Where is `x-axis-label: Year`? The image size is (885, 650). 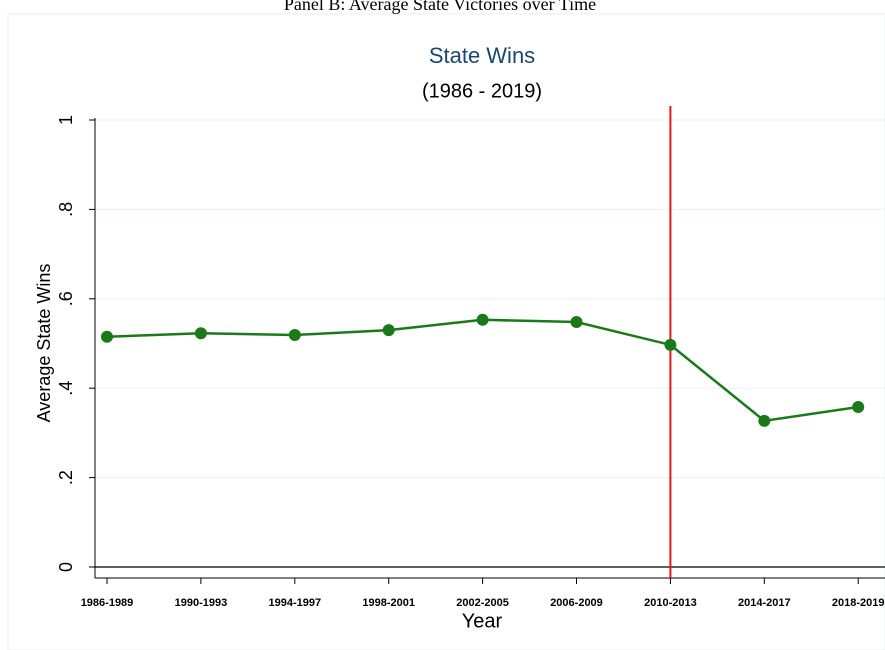 x-axis-label: Year is located at coordinates (482, 621).